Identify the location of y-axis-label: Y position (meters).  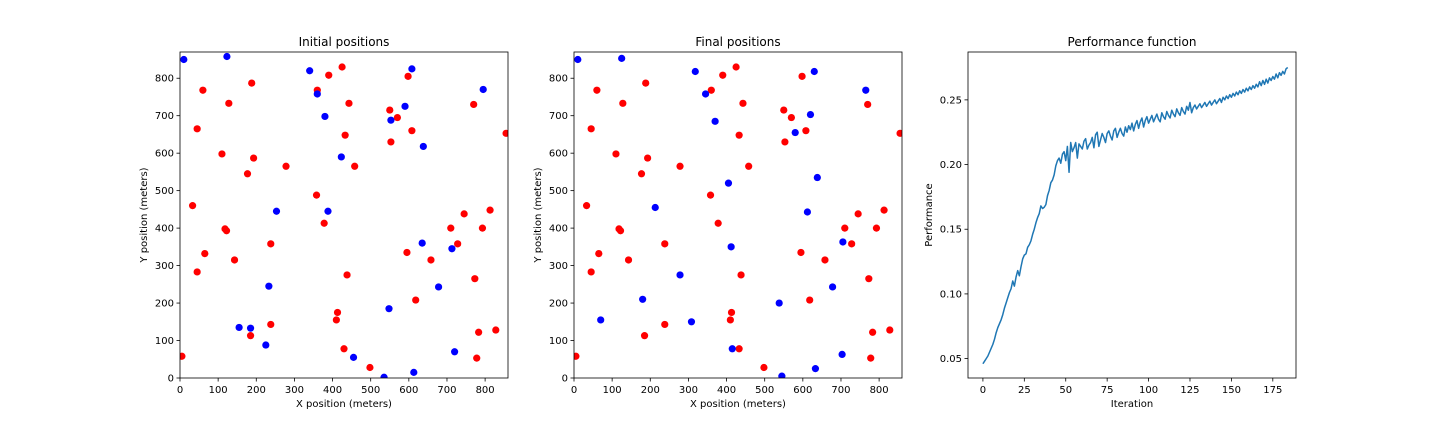
(538, 215).